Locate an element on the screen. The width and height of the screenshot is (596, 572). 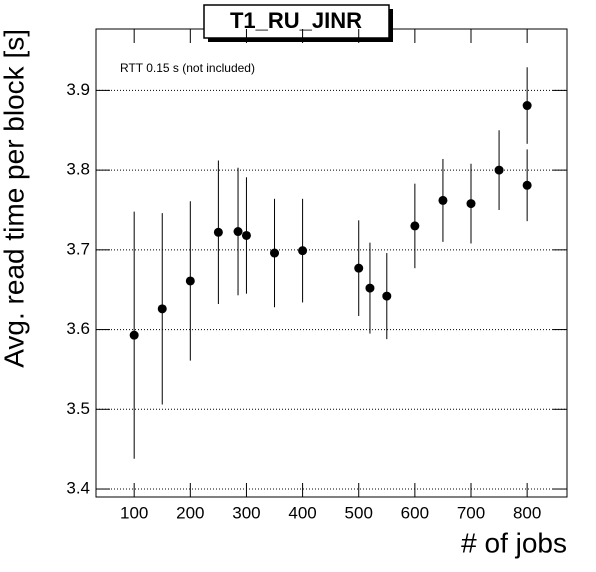
y-tick-label: 3.6 is located at coordinates (78, 328).